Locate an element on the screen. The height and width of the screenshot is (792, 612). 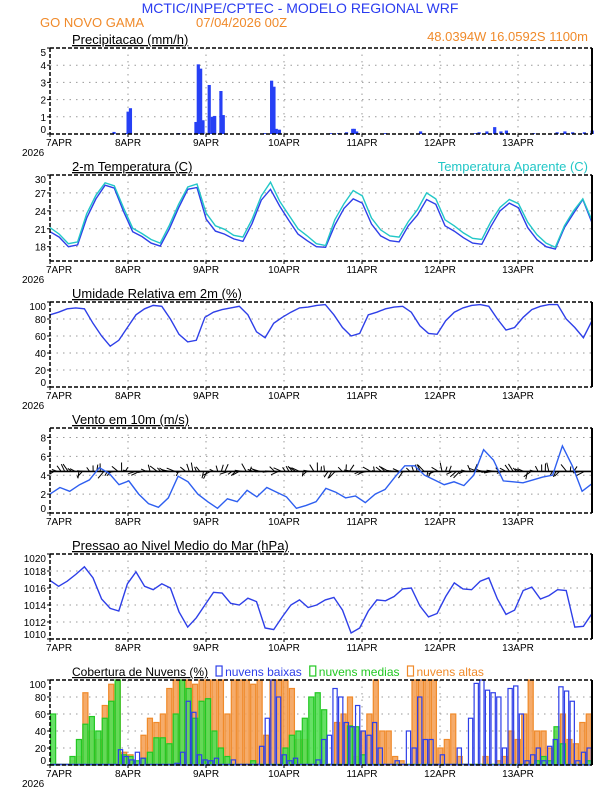
y-tick-label: 3 is located at coordinates (43, 83).